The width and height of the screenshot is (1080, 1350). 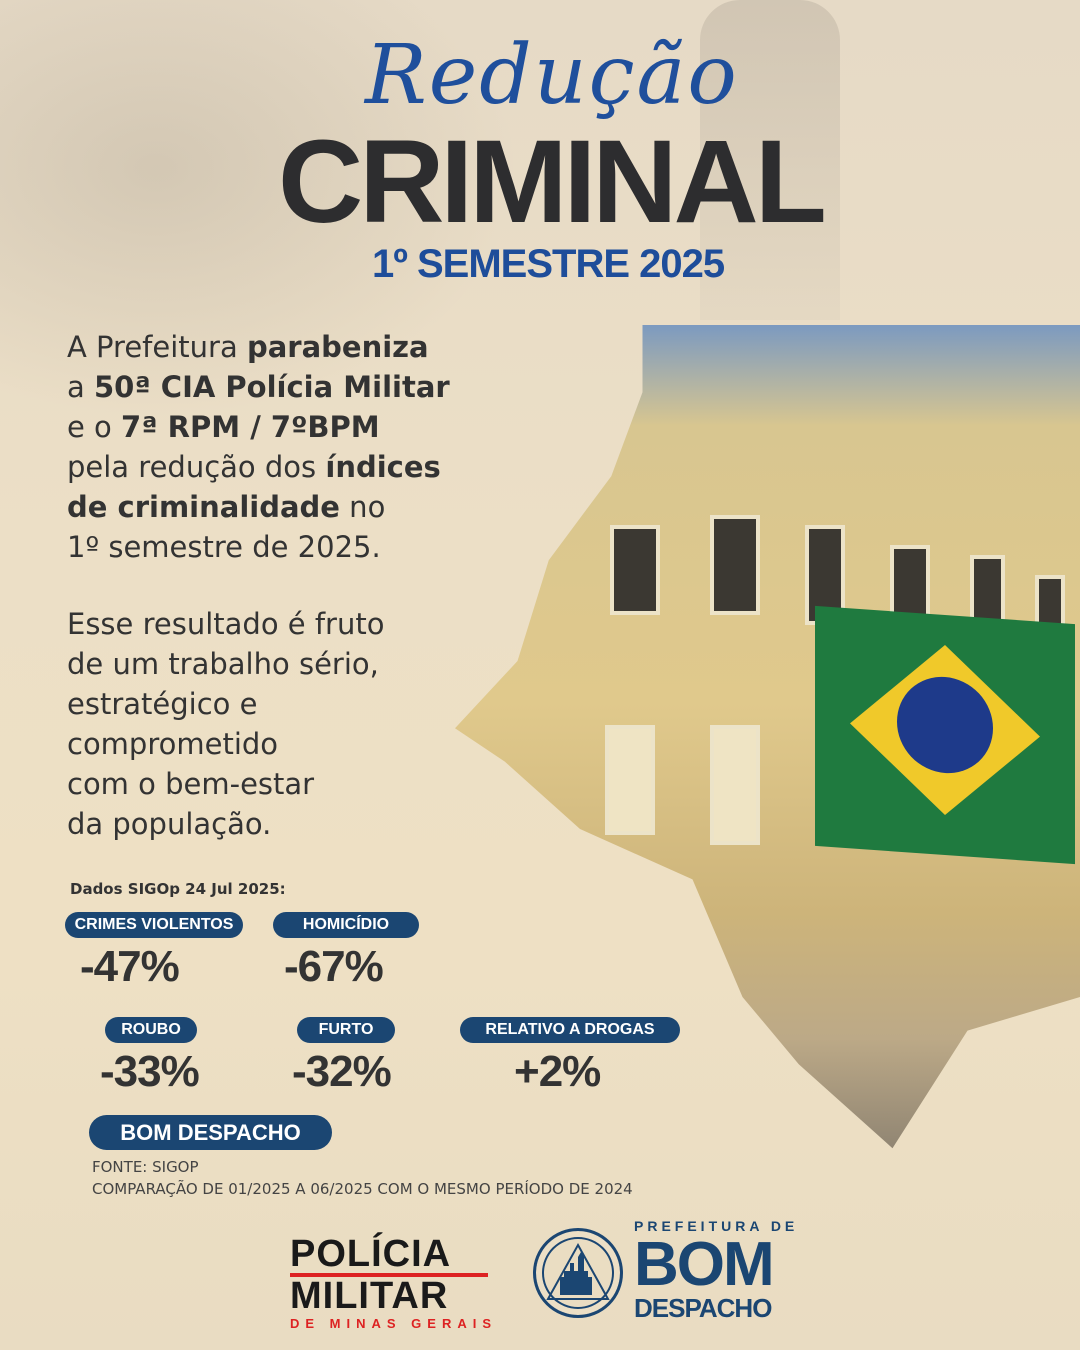 What do you see at coordinates (362, 507) in the screenshot?
I see `intro-text: no` at bounding box center [362, 507].